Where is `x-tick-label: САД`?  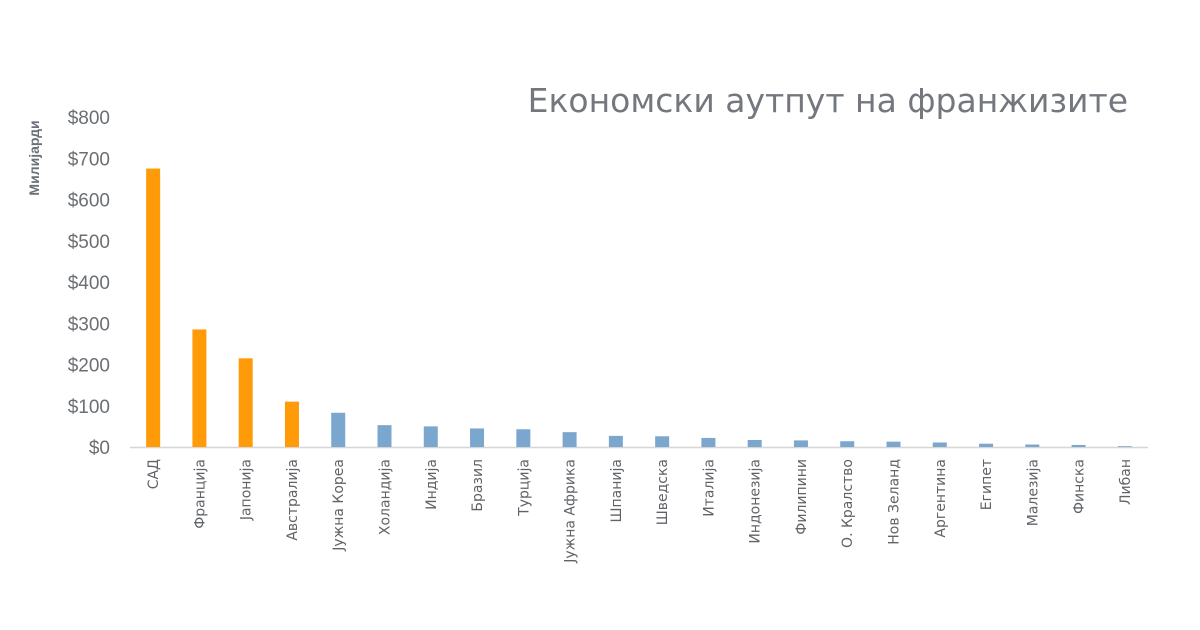 x-tick-label: САД is located at coordinates (154, 474).